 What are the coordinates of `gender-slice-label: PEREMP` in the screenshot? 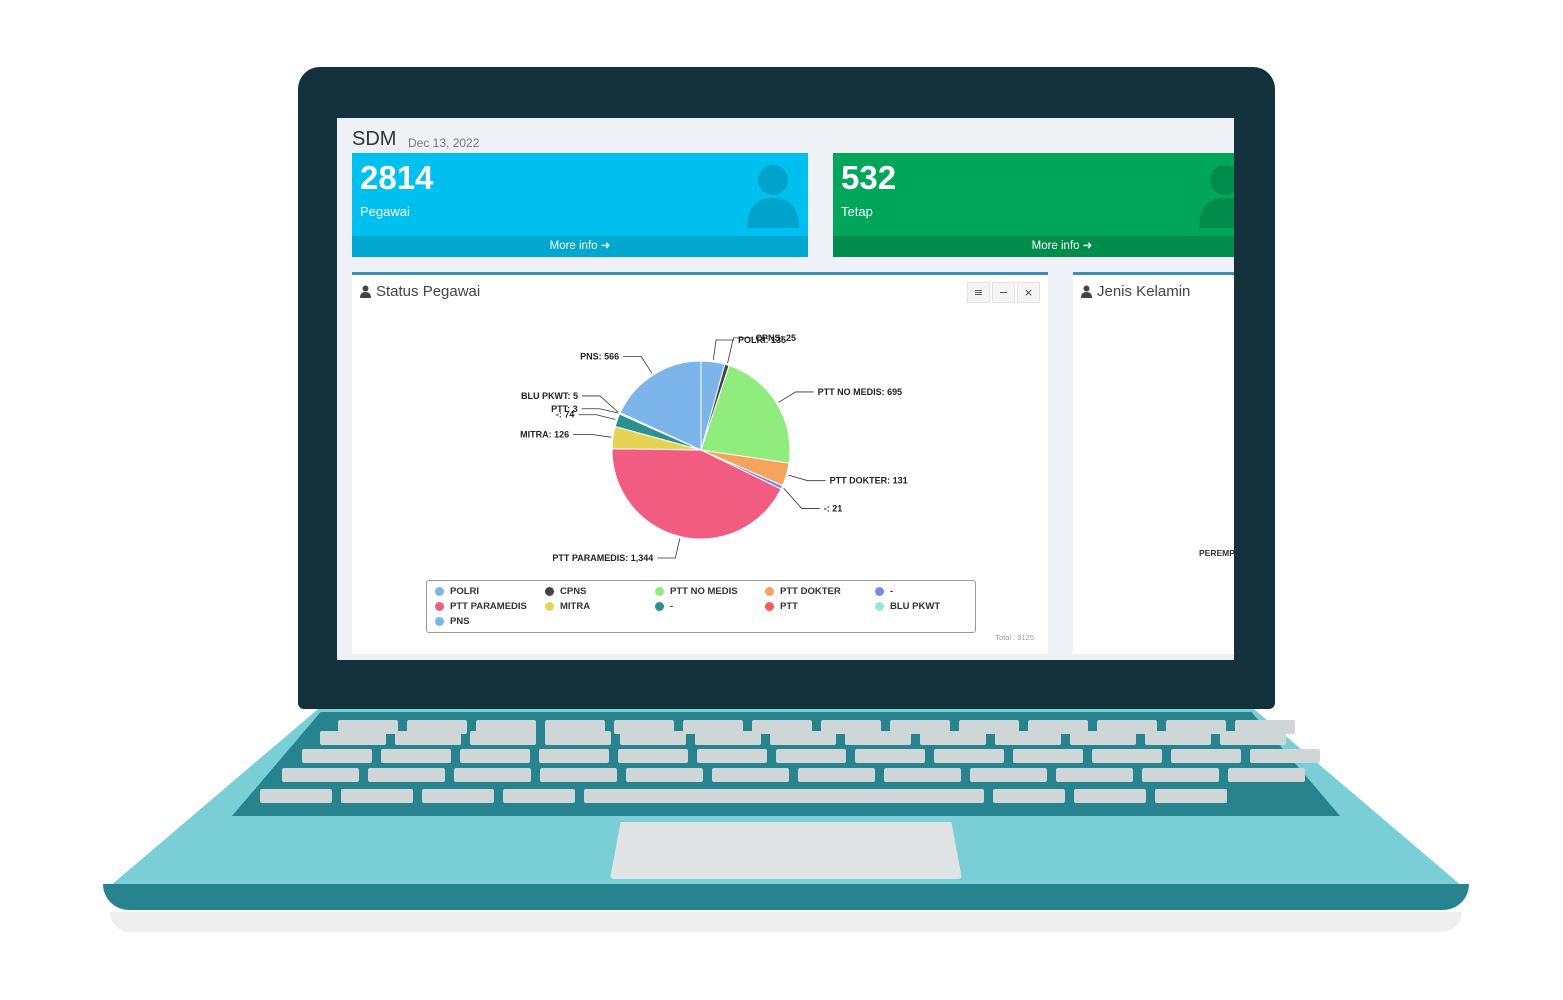 It's located at (1216, 553).